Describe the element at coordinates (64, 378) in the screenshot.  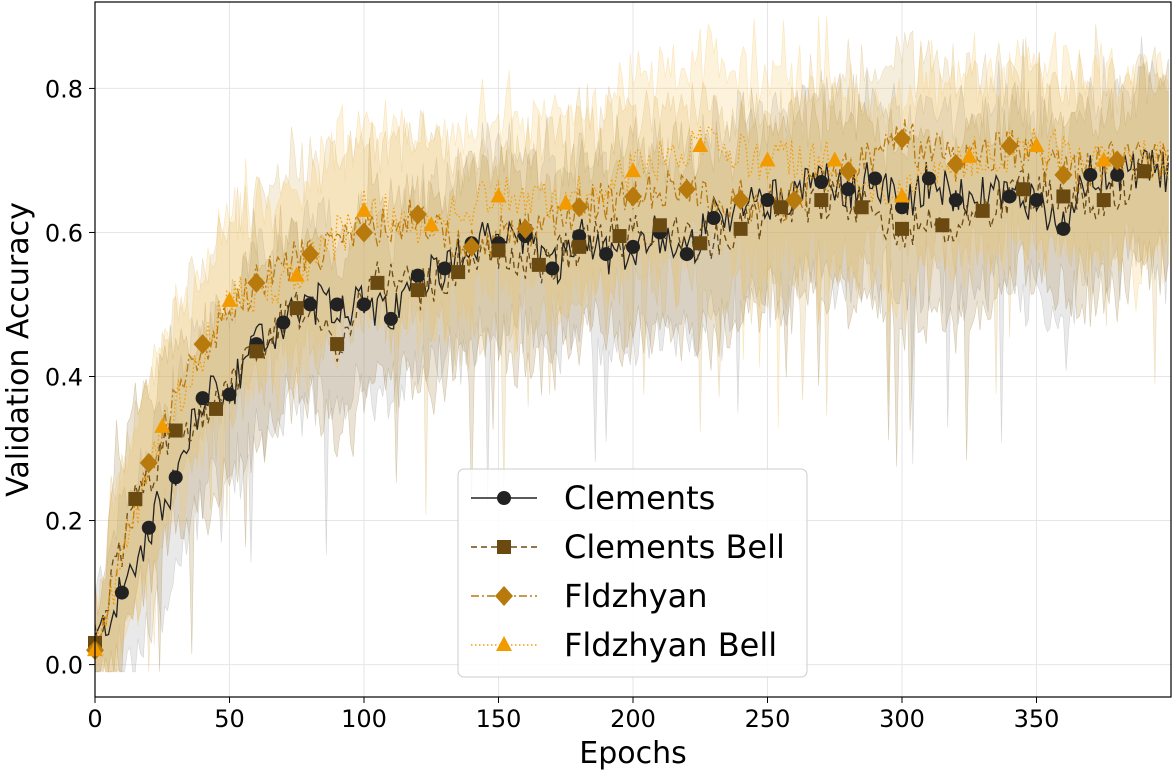
I see `y-tick-label: 0.4` at that location.